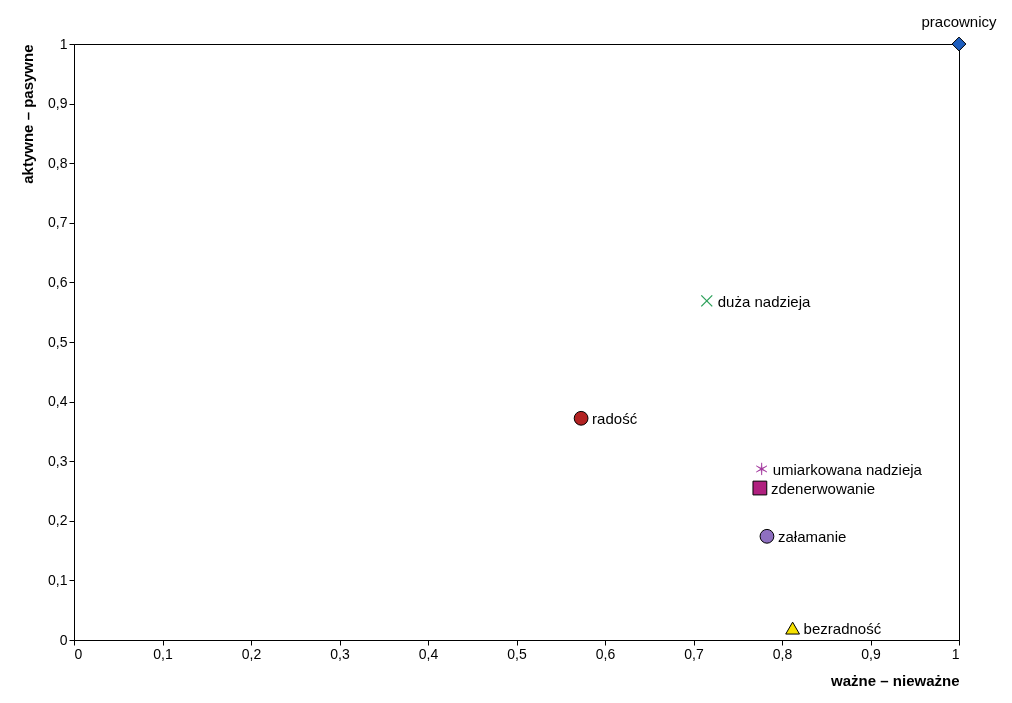 This screenshot has height=703, width=1012. What do you see at coordinates (58, 162) in the screenshot?
I see `y-tick-label: 0,8` at bounding box center [58, 162].